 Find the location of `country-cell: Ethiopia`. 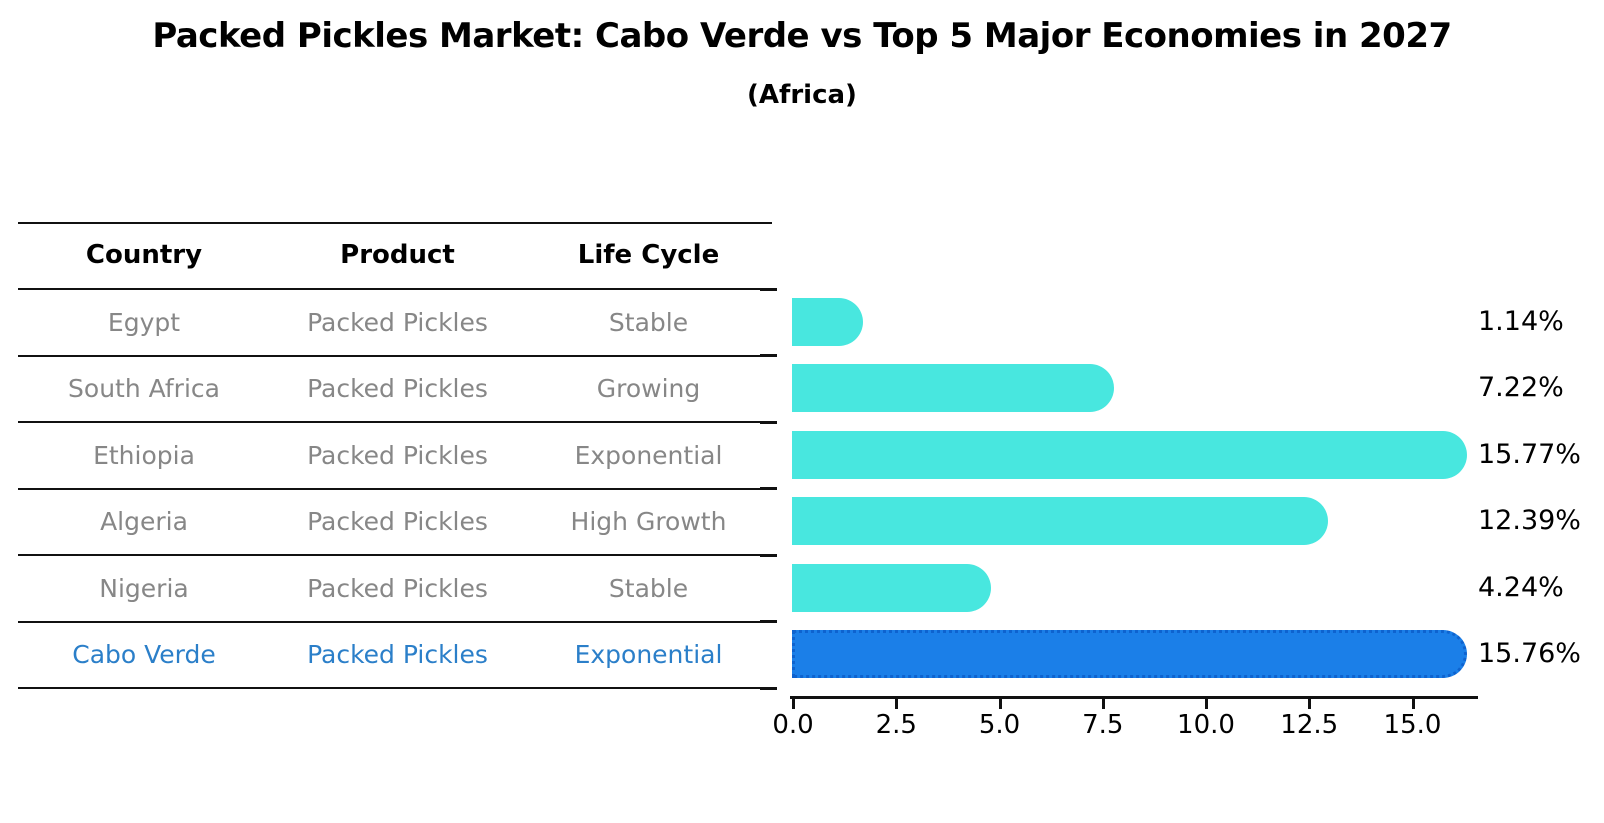

country-cell: Ethiopia is located at coordinates (144, 455).